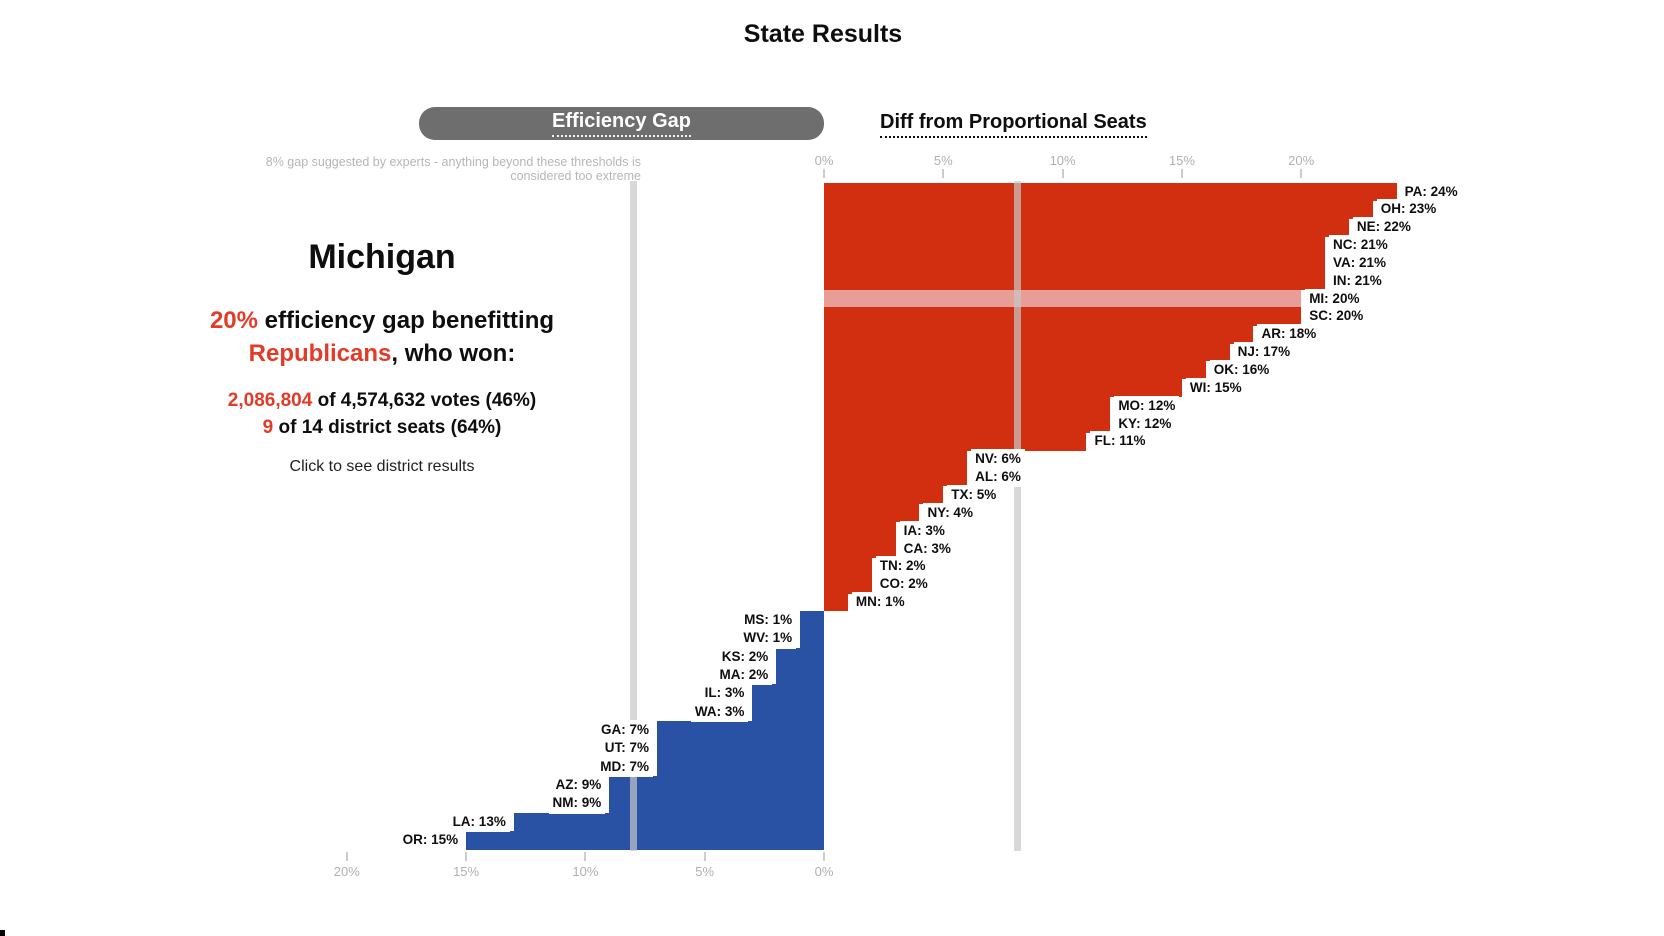 The height and width of the screenshot is (936, 1664). I want to click on state-bar-MN, so click(836, 602).